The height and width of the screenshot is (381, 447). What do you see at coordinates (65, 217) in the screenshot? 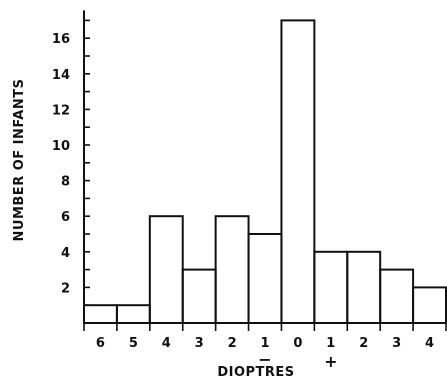
I see `y-tick-label: 6` at bounding box center [65, 217].